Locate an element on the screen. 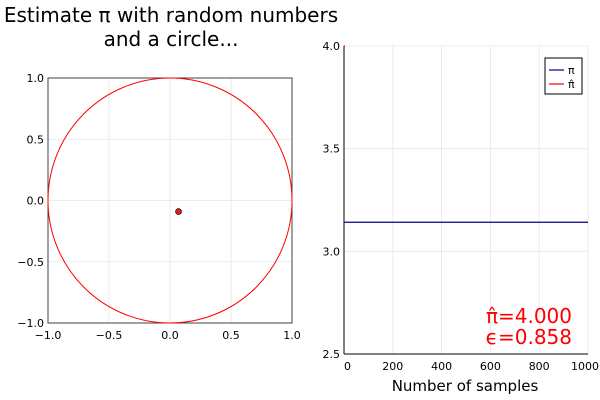  right-x-tick-label: 400 is located at coordinates (441, 366).